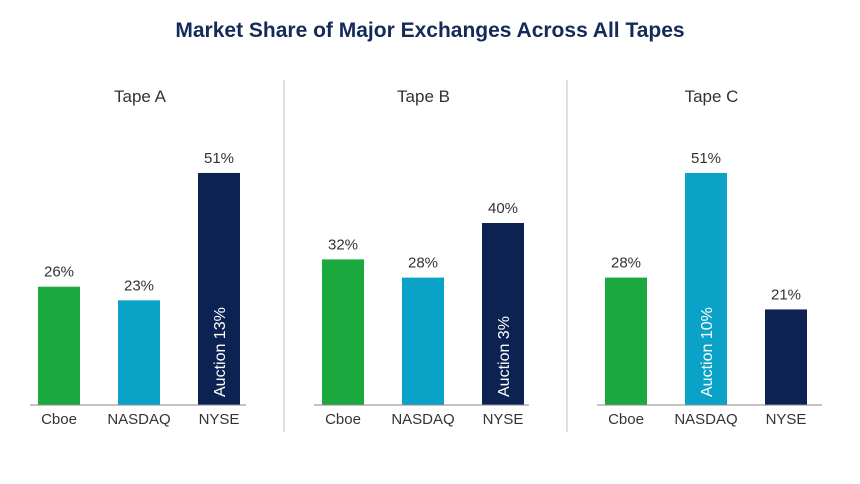 This screenshot has height=484, width=860. I want to click on panel-title: Tape B, so click(423, 96).